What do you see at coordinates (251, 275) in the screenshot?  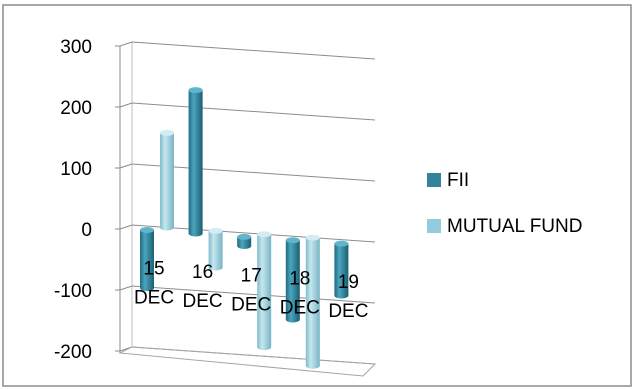 I see `x-tick-label: 17` at bounding box center [251, 275].